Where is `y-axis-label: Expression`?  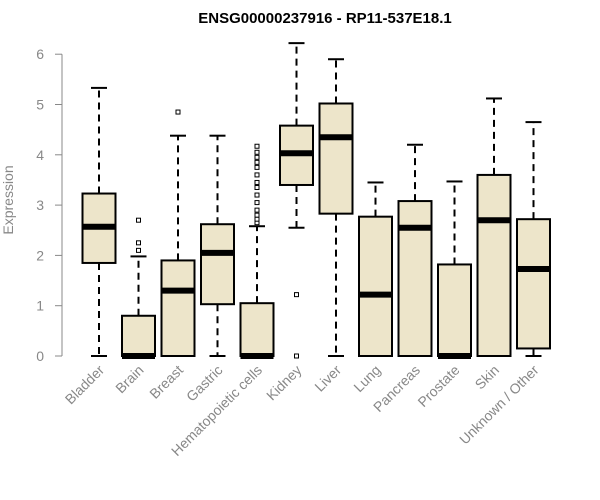
y-axis-label: Expression is located at coordinates (8, 199).